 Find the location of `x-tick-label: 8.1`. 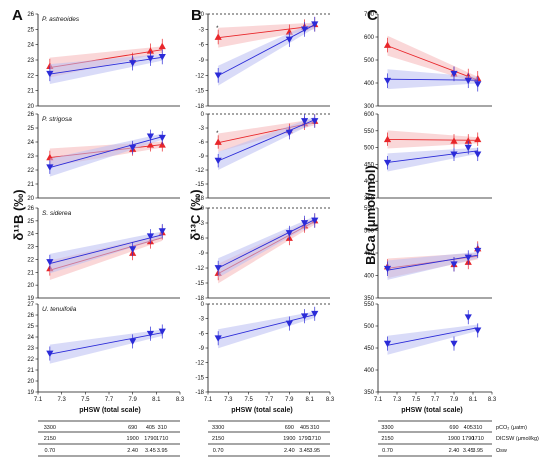

x-tick-label: 8.1 is located at coordinates (309, 400).